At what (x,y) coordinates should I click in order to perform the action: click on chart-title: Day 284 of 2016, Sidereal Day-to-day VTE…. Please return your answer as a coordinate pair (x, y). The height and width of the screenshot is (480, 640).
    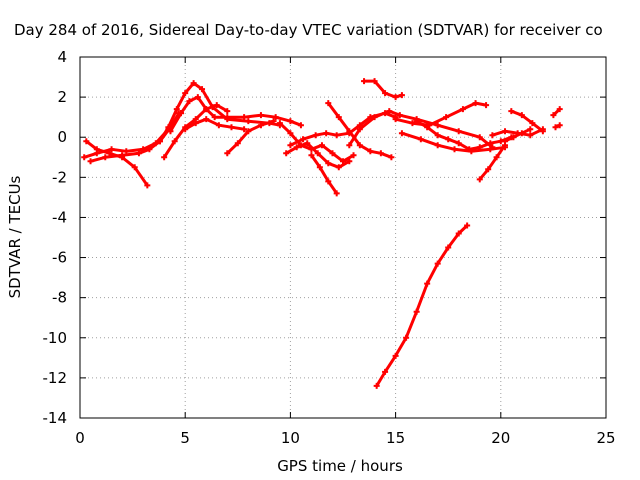
    Looking at the image, I should click on (308, 30).